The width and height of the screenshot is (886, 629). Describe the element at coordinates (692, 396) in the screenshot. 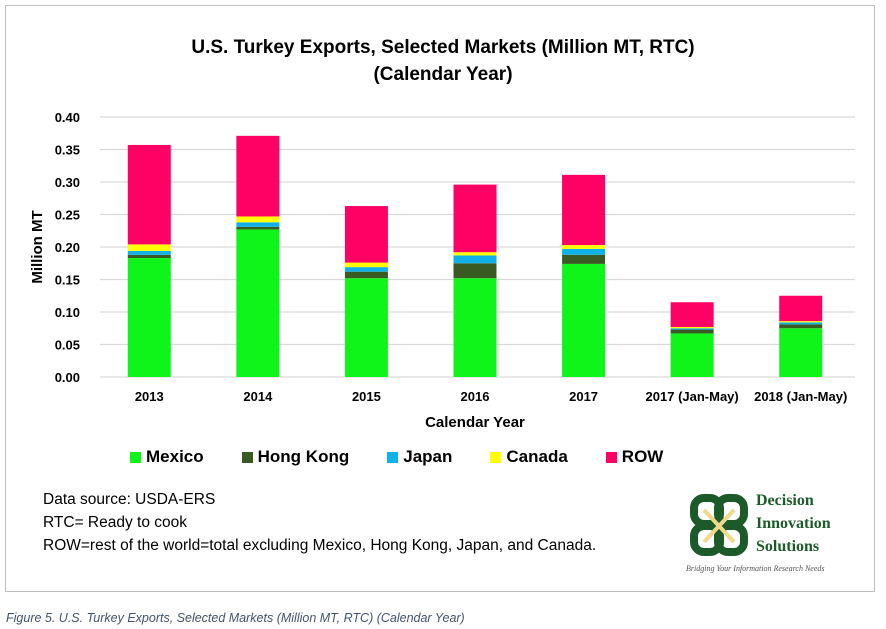

I see `x-tick-label: 2017 (Jan-May)` at that location.